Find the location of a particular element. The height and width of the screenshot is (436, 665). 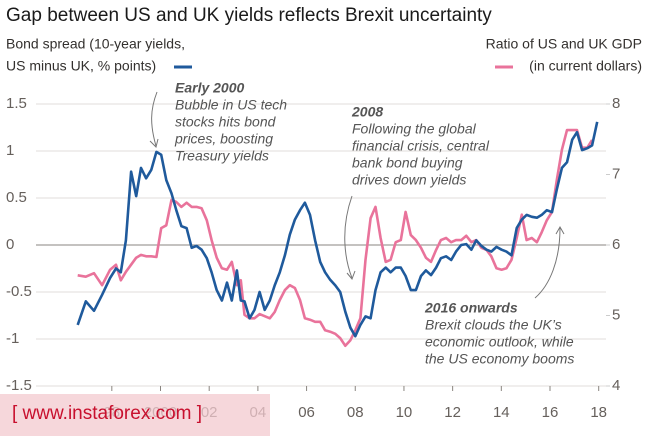

x-tick-label: 18 is located at coordinates (598, 412).